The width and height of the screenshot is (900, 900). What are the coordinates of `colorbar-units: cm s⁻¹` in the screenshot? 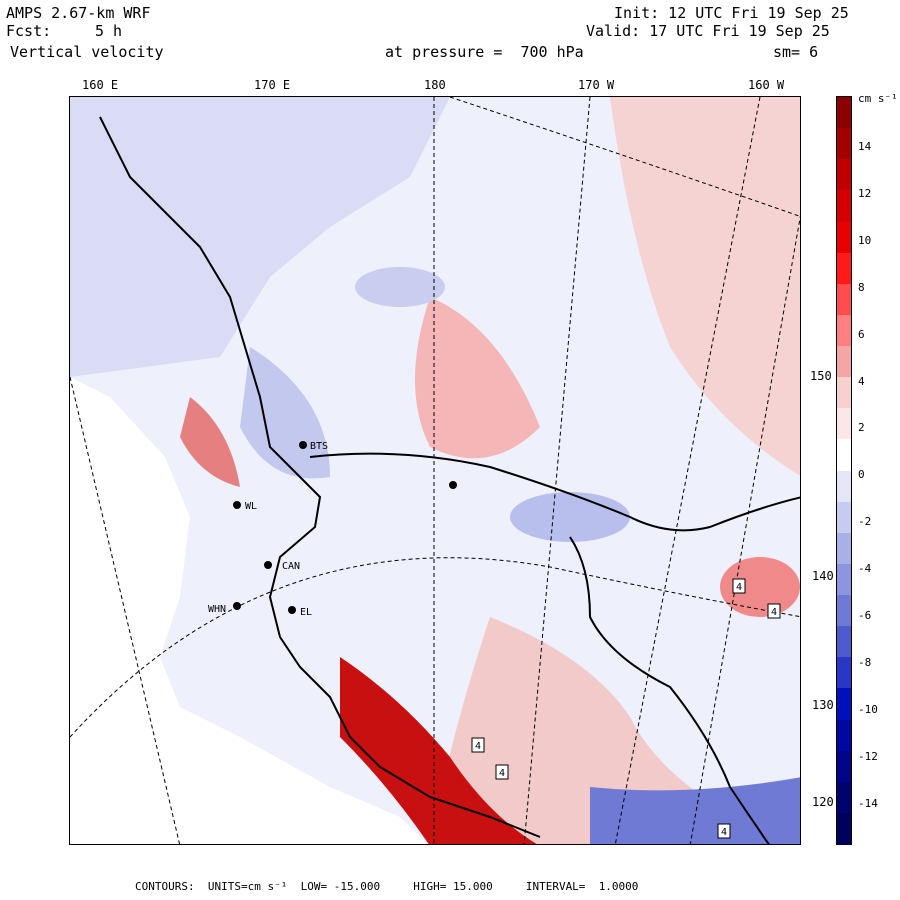 It's located at (878, 98).